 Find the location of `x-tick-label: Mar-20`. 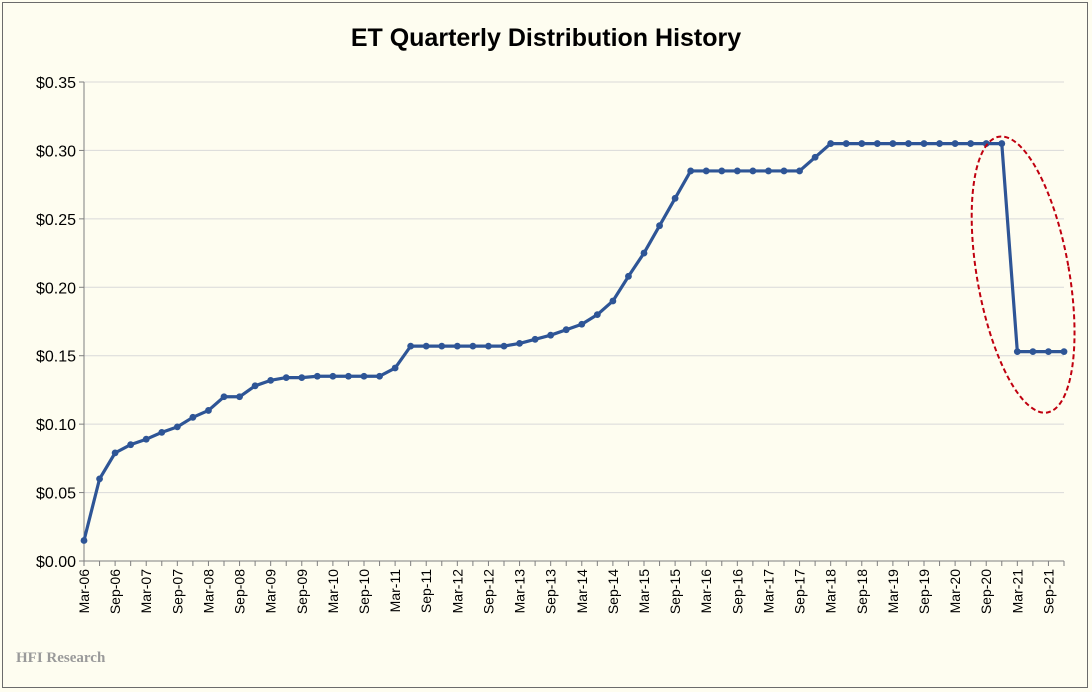

x-tick-label: Mar-20 is located at coordinates (955, 591).